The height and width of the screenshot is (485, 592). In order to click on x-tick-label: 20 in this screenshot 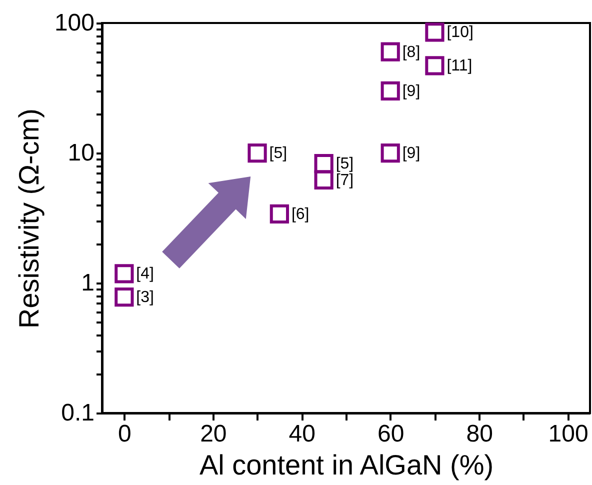, I will do `click(213, 434)`.